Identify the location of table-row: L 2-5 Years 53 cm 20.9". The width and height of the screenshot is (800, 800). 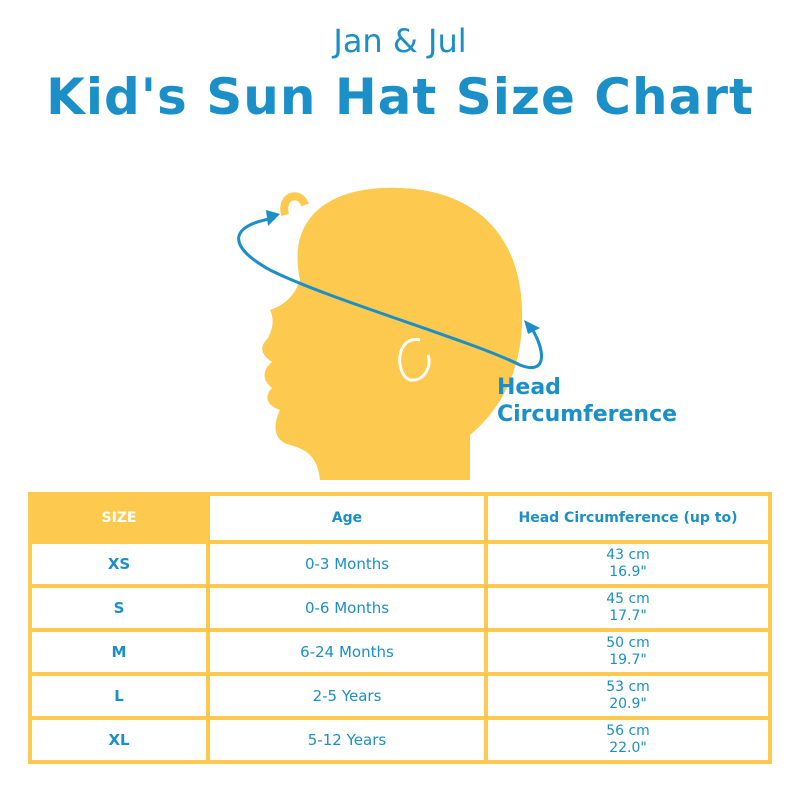
(400, 696).